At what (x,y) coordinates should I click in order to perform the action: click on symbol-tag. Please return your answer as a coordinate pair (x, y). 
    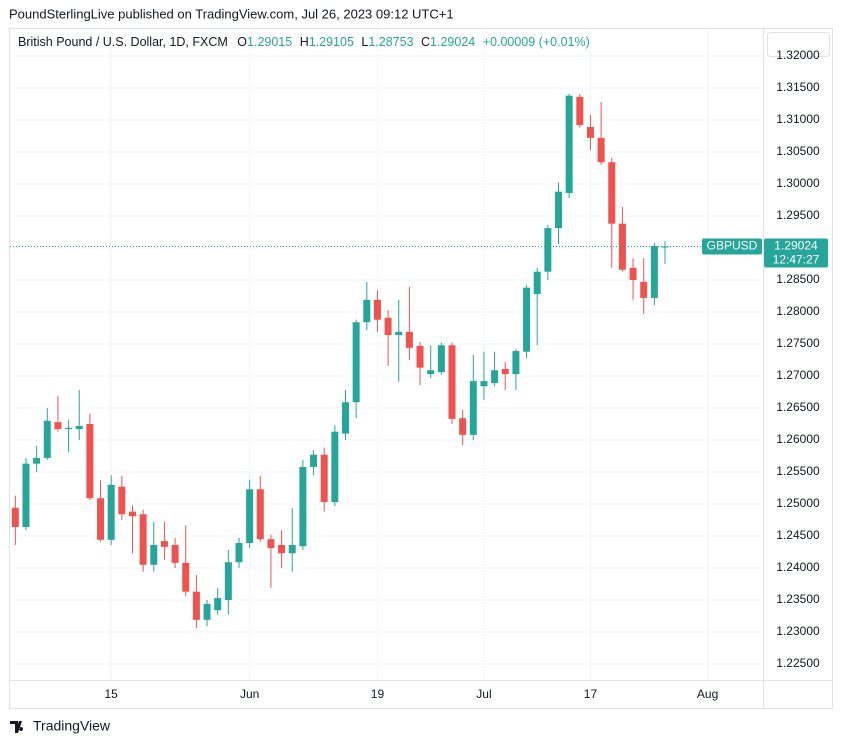
    Looking at the image, I should click on (732, 246).